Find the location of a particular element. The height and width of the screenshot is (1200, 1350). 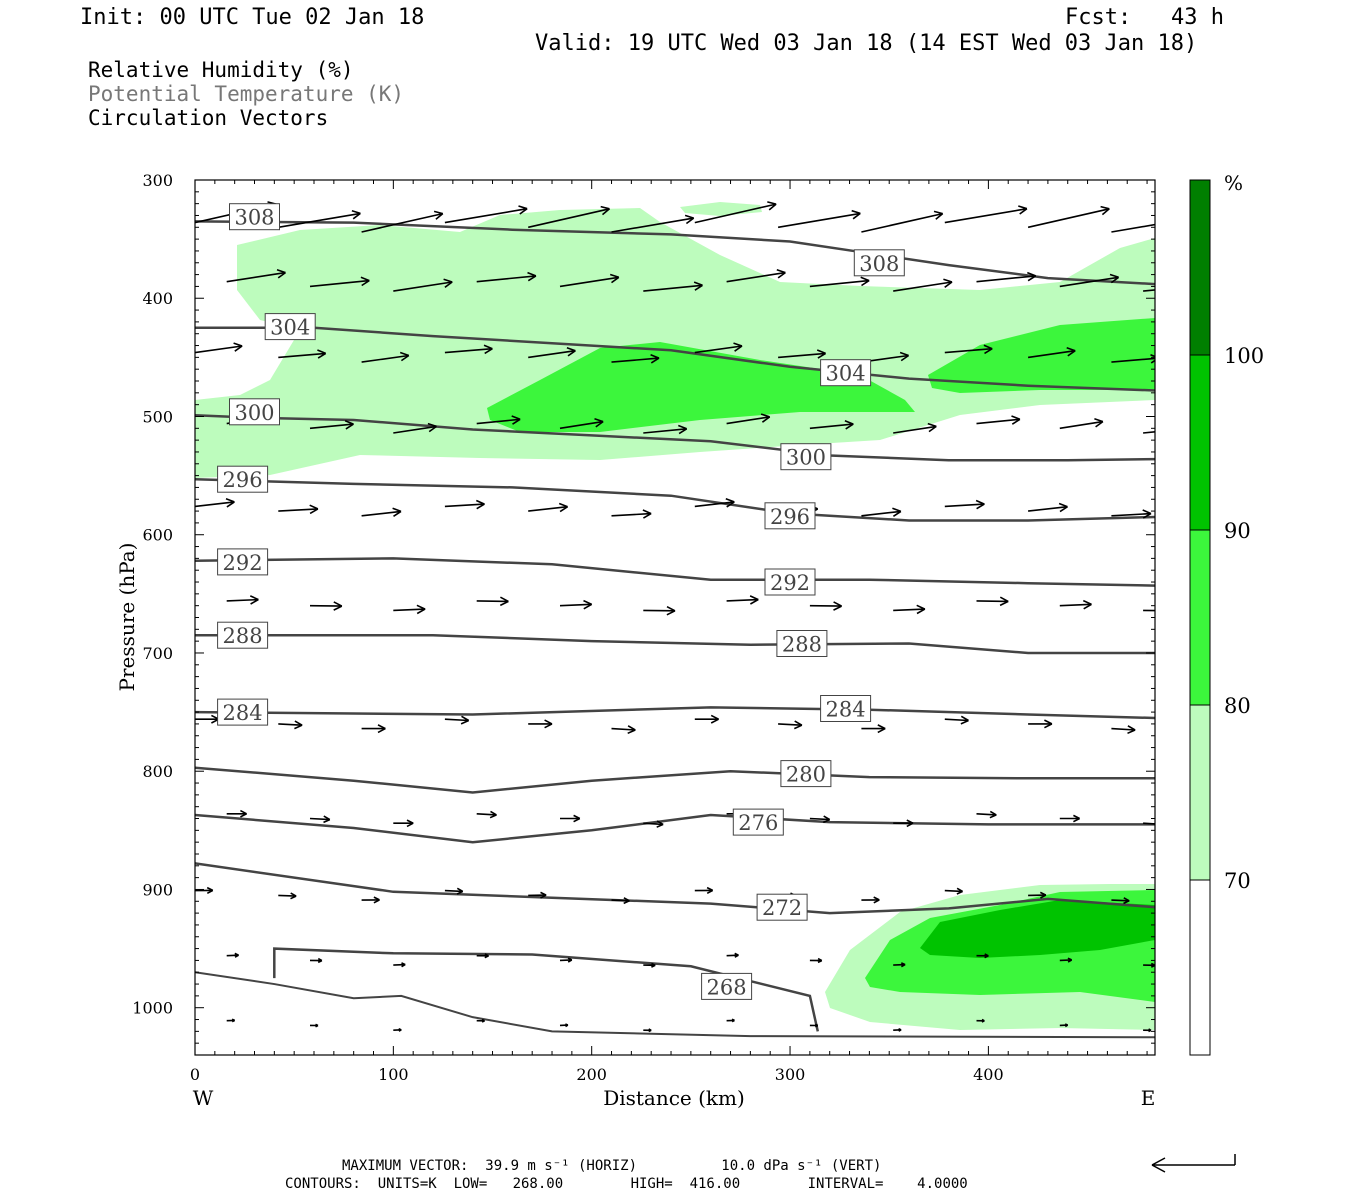

colorbar-level-label: 70 is located at coordinates (1237, 881).